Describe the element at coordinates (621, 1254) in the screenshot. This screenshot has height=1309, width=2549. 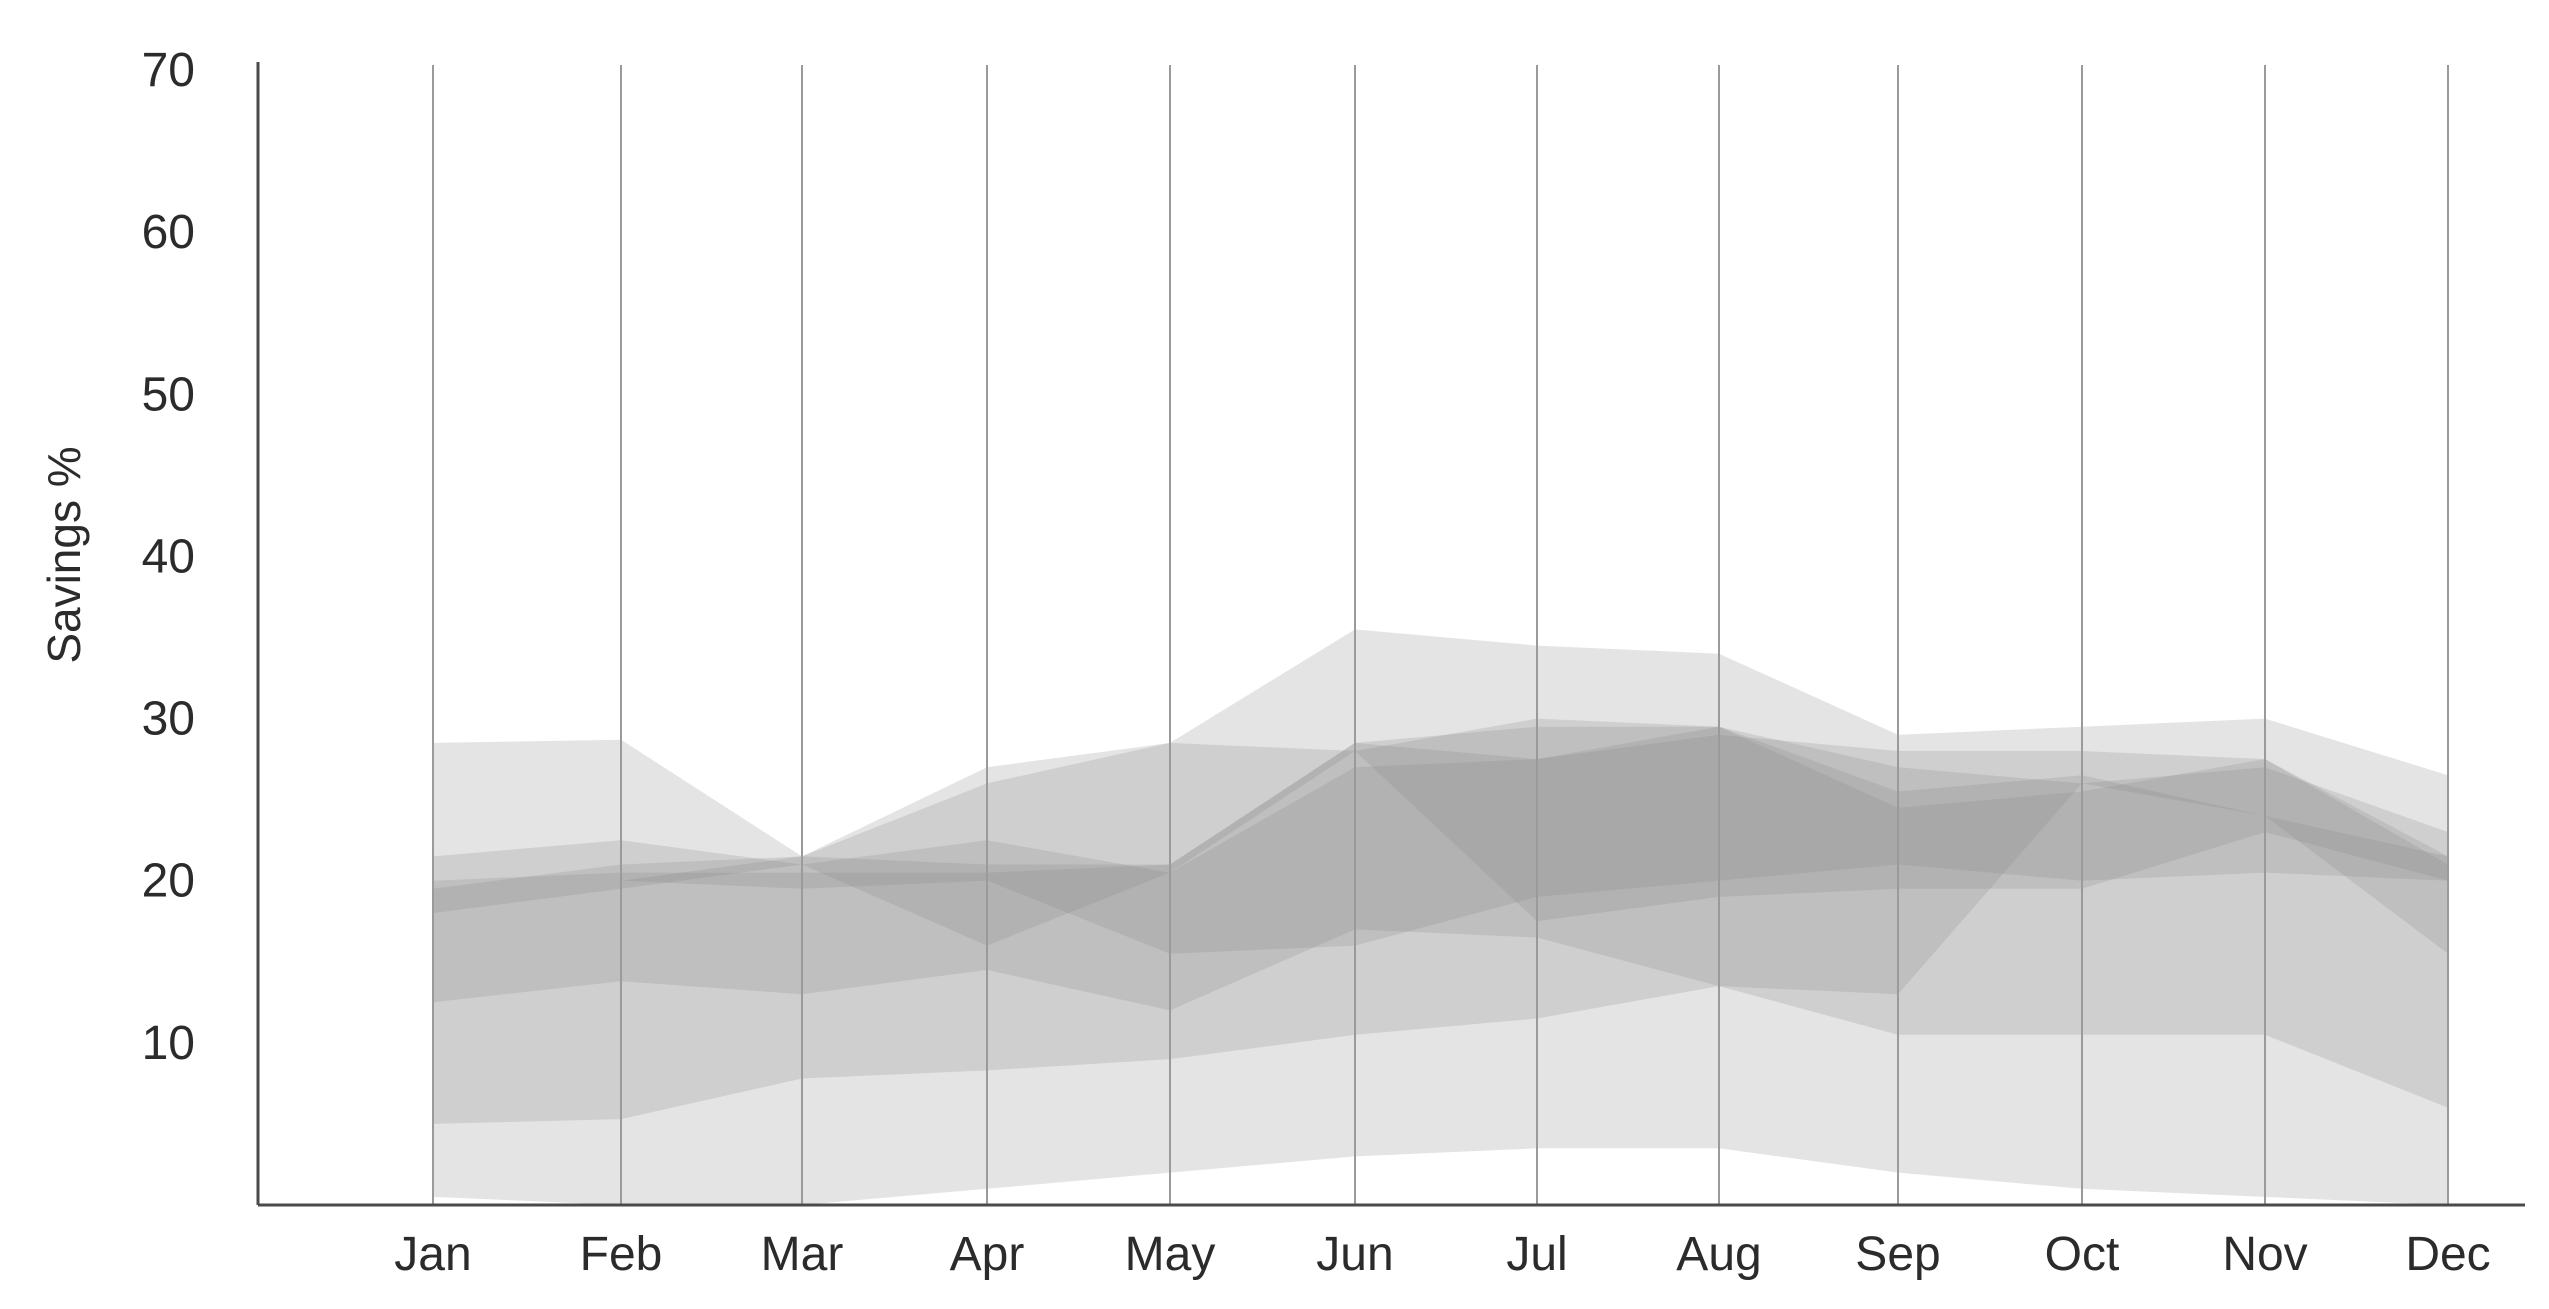
I see `x-tick-label-feb: Feb` at that location.